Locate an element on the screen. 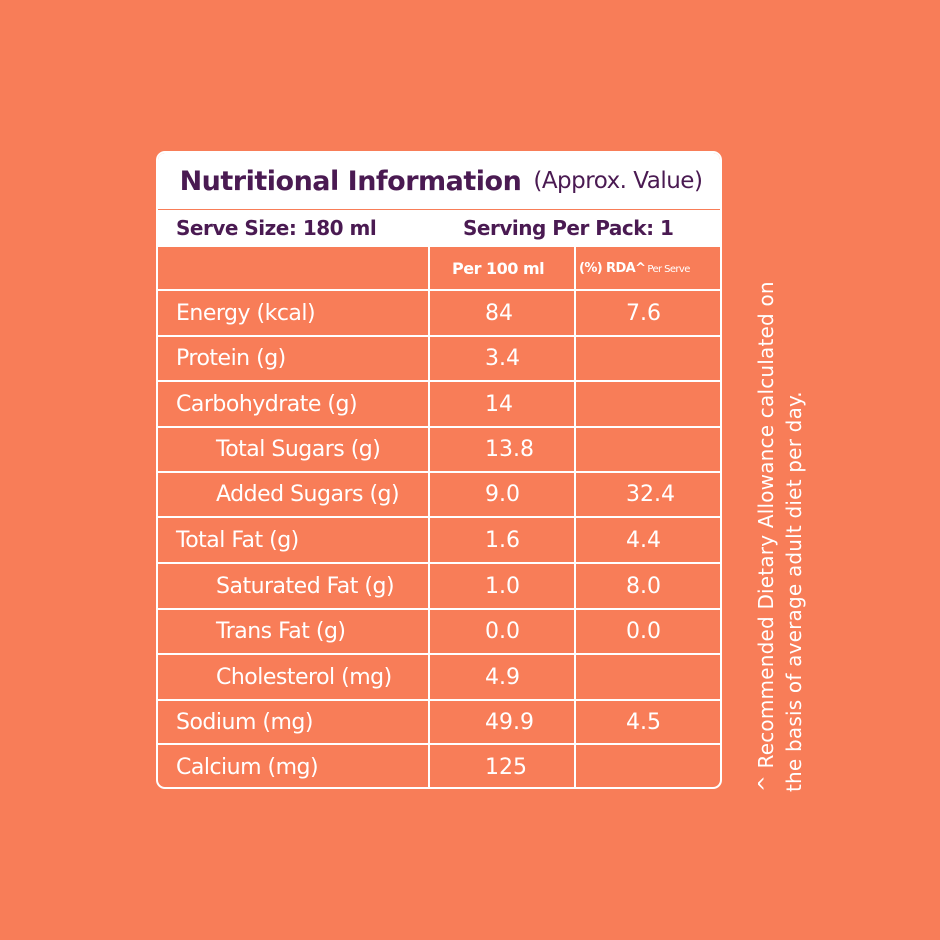 The width and height of the screenshot is (940, 940). per100-value: 49.9 is located at coordinates (509, 722).